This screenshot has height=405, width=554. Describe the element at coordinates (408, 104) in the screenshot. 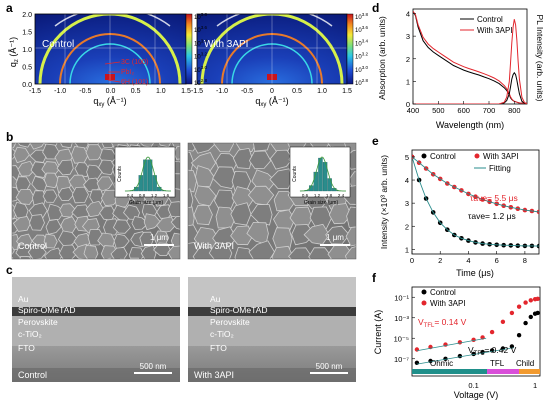

I see `ytick-label: 0` at that location.